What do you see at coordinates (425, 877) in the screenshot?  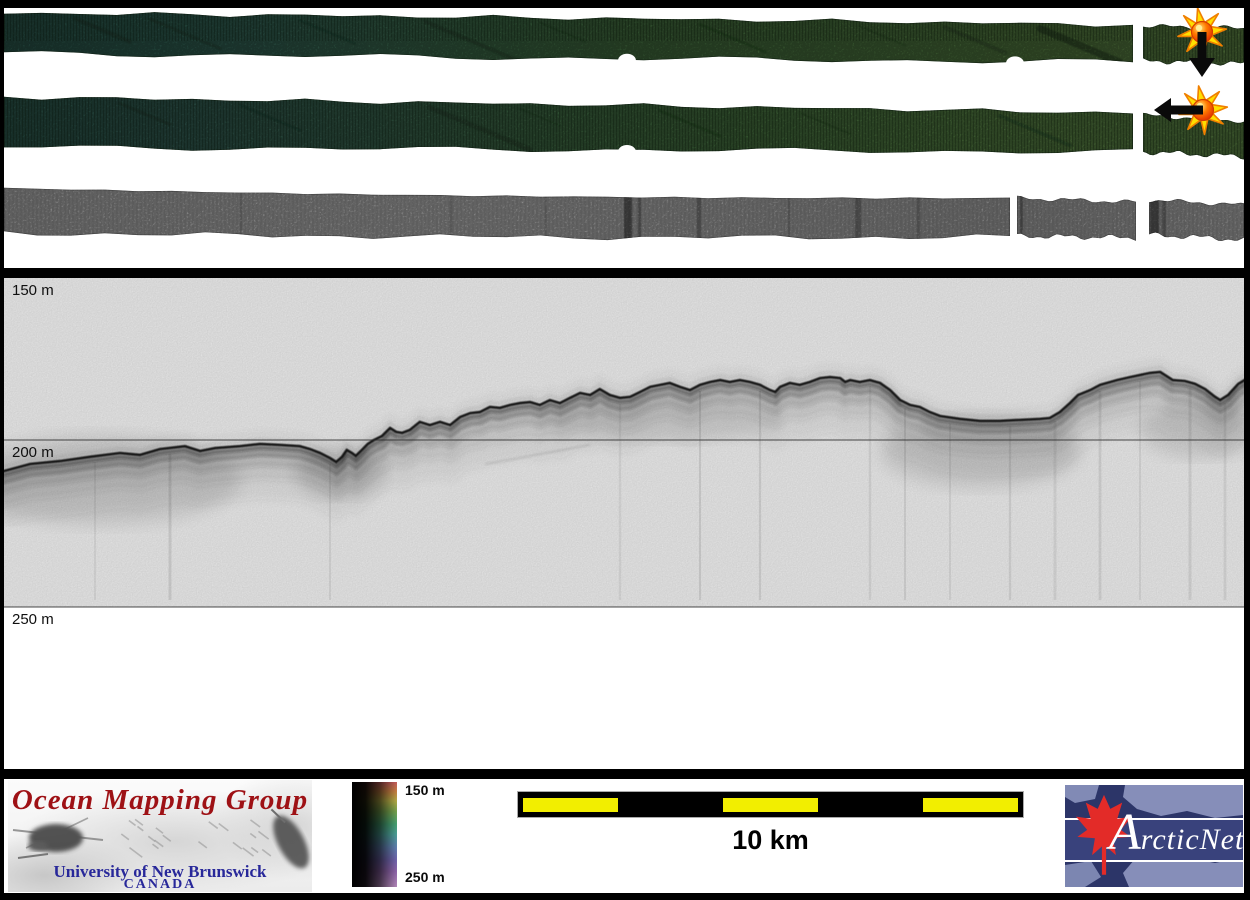 I see `colorbar-bottom-label: 250 m` at bounding box center [425, 877].